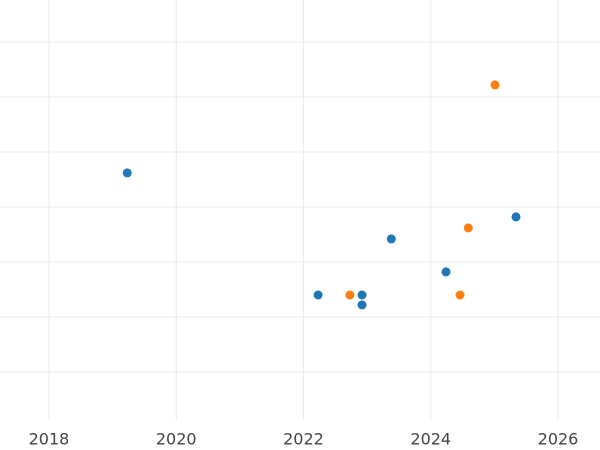 This screenshot has height=450, width=600. Describe the element at coordinates (430, 439) in the screenshot. I see `x-tick-label: 2024` at that location.